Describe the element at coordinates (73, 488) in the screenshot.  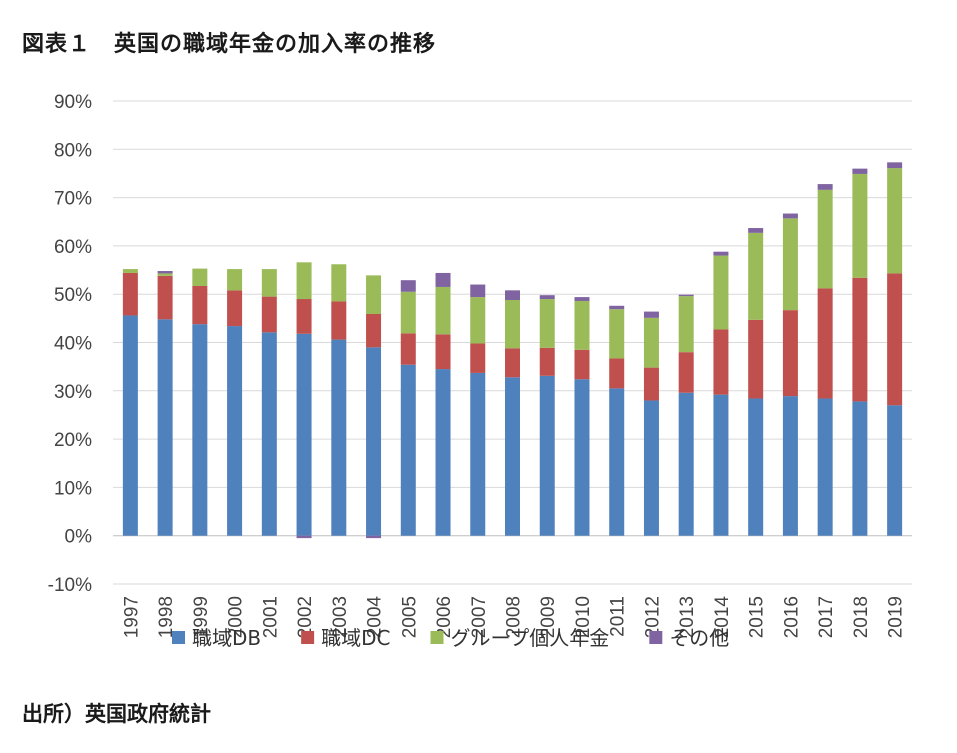
I see `y-tick-label: 10%` at that location.